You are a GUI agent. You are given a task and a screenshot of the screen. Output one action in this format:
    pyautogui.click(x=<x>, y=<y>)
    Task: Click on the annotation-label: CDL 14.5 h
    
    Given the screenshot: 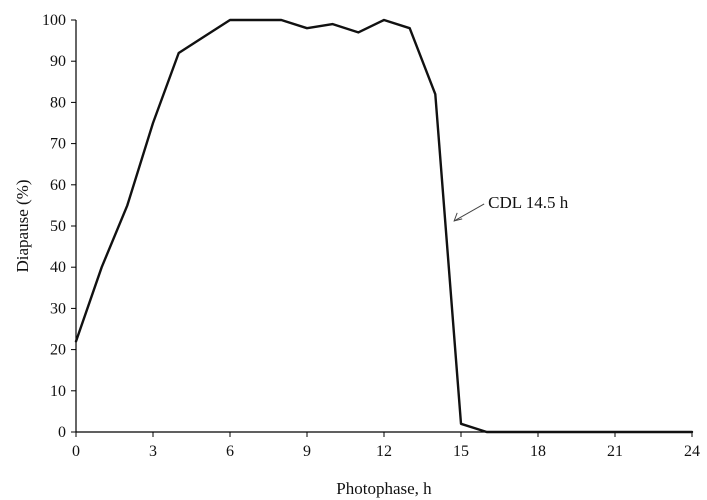 What is the action you would take?
    pyautogui.click(x=528, y=202)
    